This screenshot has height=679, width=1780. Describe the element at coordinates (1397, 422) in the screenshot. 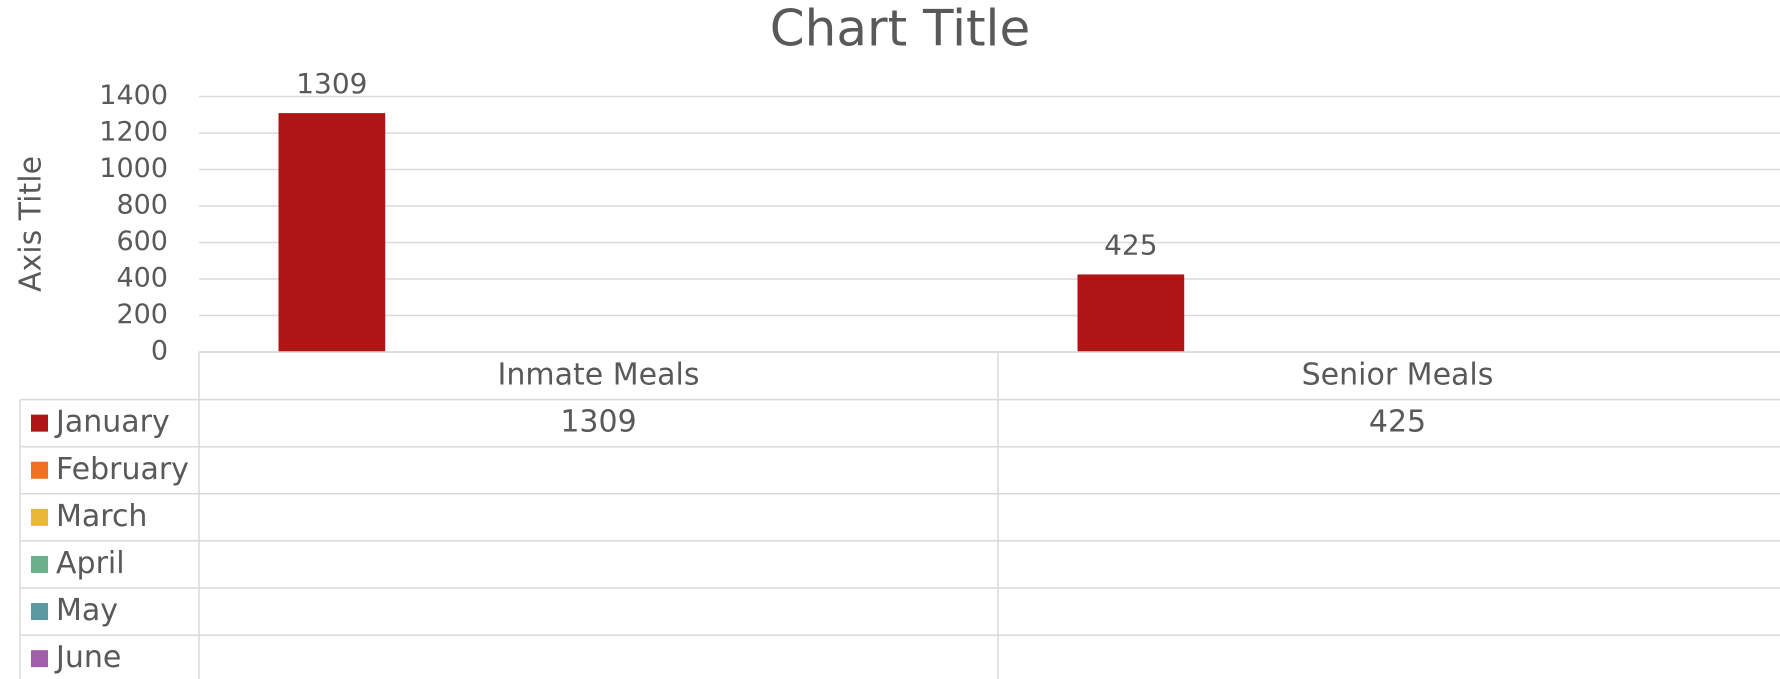

I see `table-value: 425` at that location.